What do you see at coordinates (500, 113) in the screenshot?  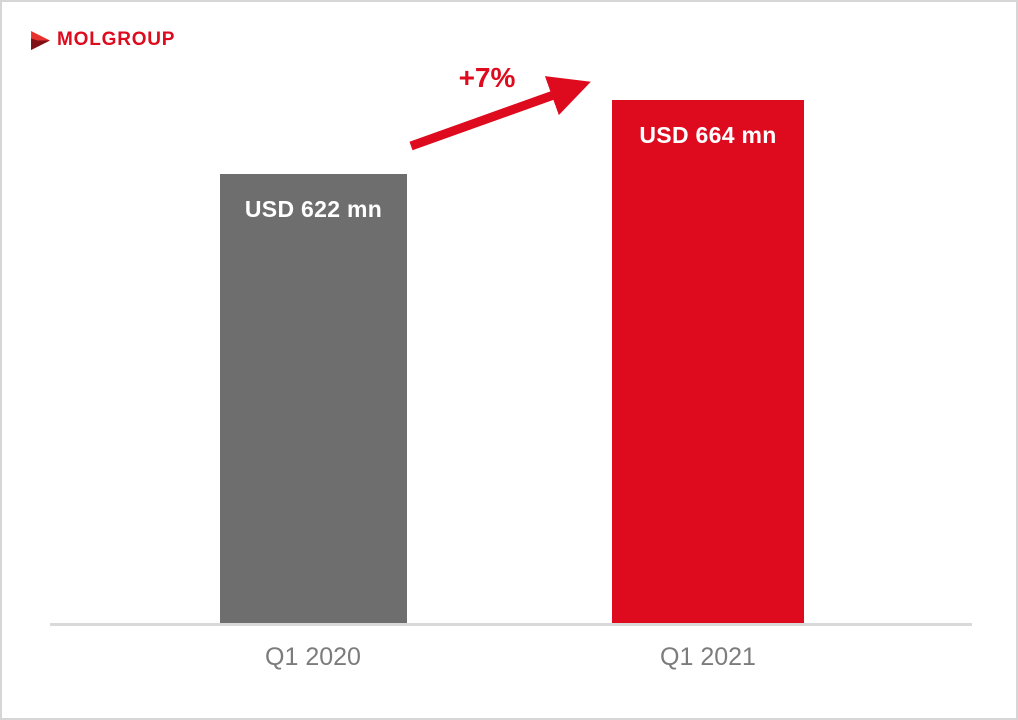 I see `growth-arrow-icon` at bounding box center [500, 113].